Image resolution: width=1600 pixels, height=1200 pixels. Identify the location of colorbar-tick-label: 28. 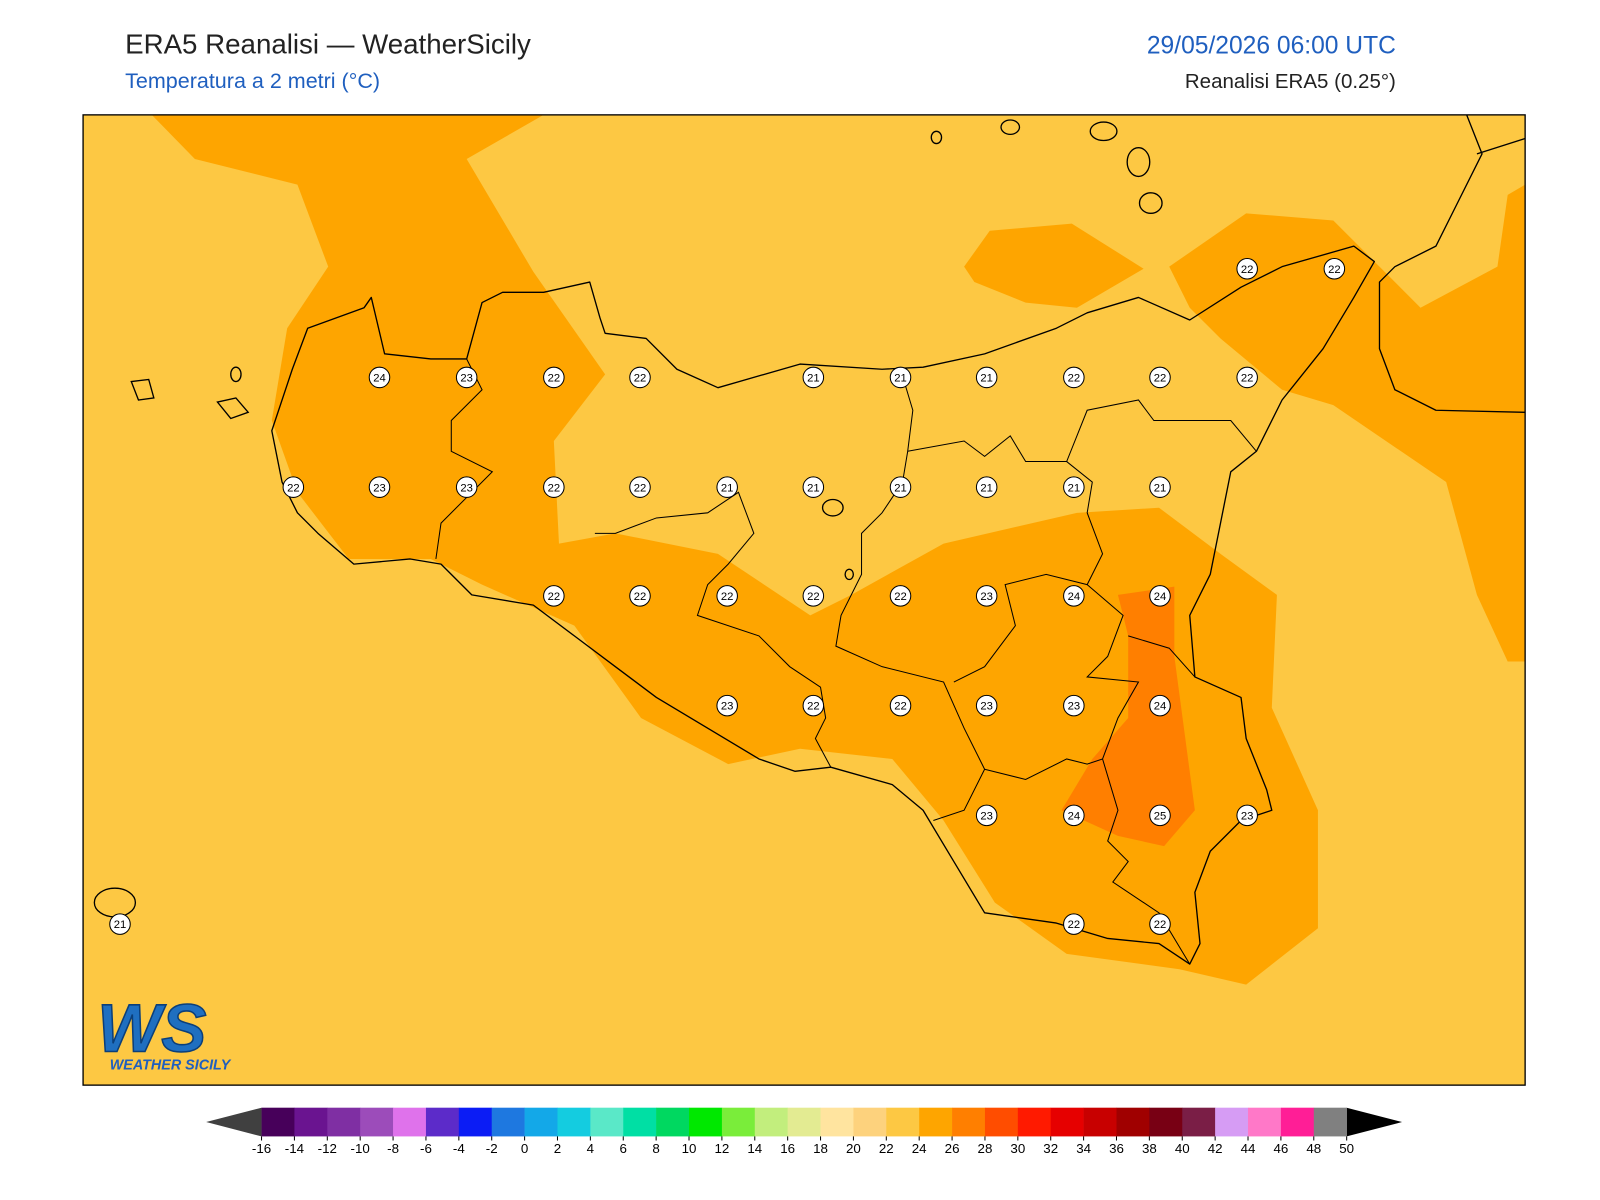
(985, 1148).